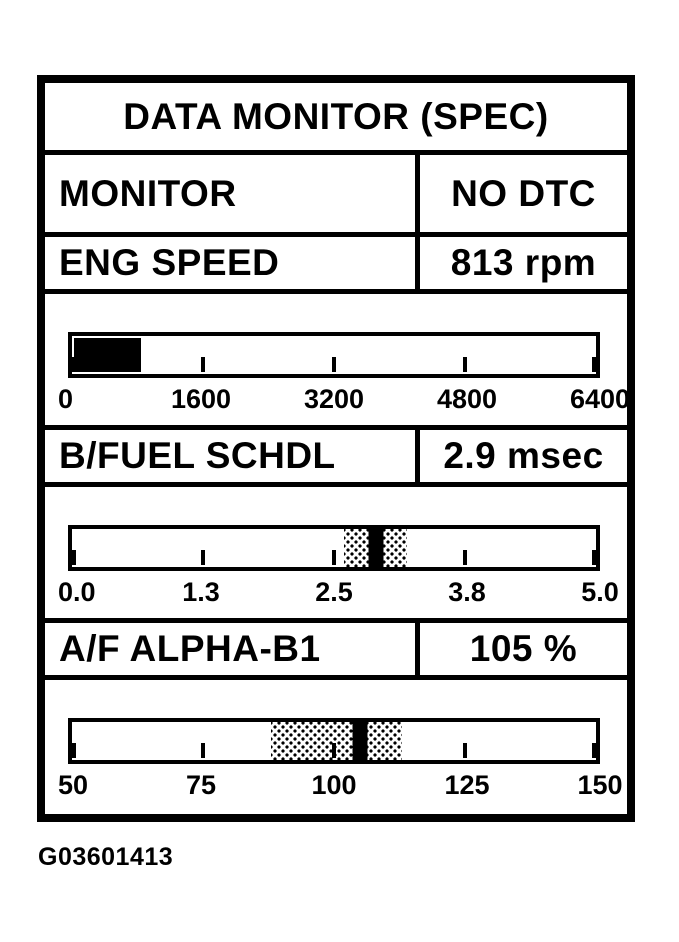 The height and width of the screenshot is (942, 679). What do you see at coordinates (77, 592) in the screenshot?
I see `gauge-tick-label: 0.0` at bounding box center [77, 592].